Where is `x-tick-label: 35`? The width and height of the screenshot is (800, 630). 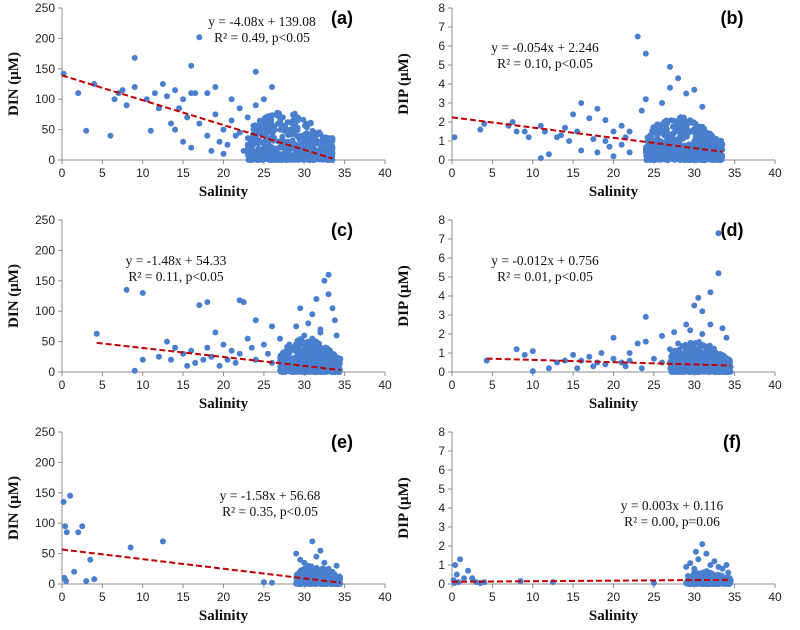
x-tick-label: 35 is located at coordinates (345, 597).